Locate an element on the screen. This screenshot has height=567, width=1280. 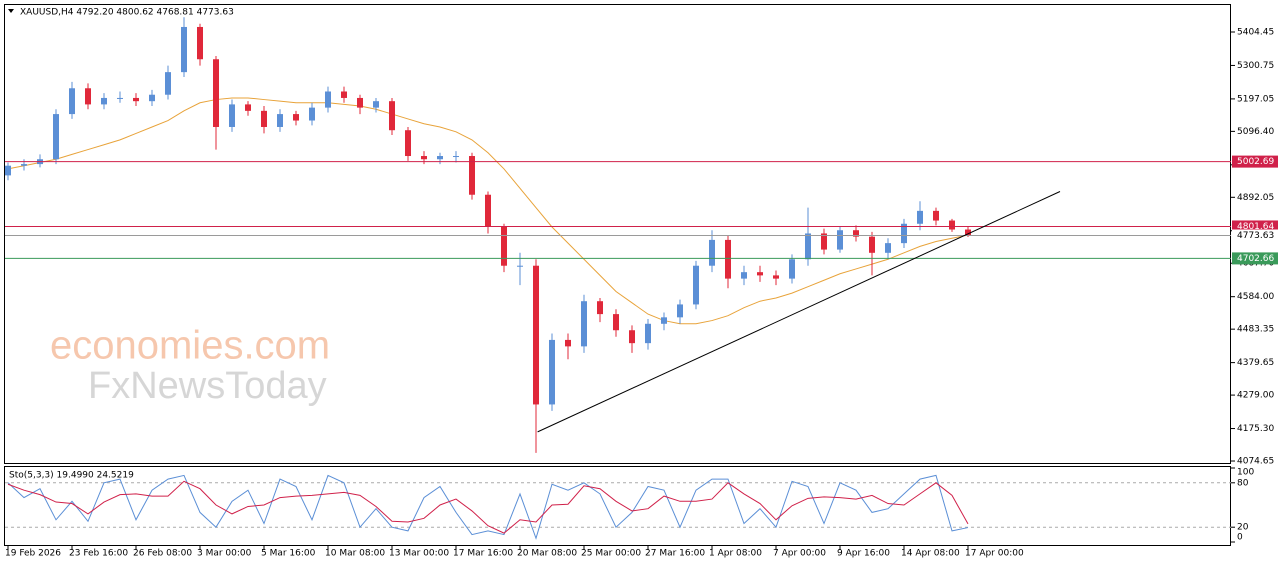
y-tick-label: 4379.65 is located at coordinates (1255, 363).